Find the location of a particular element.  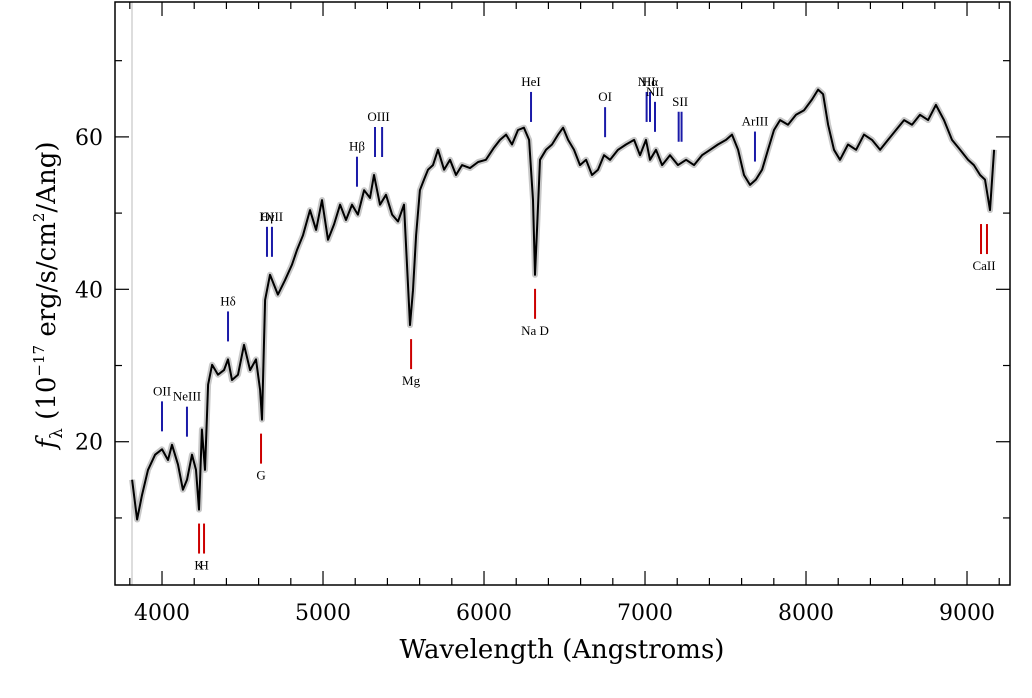

x-tick-label: 8000 is located at coordinates (806, 613).